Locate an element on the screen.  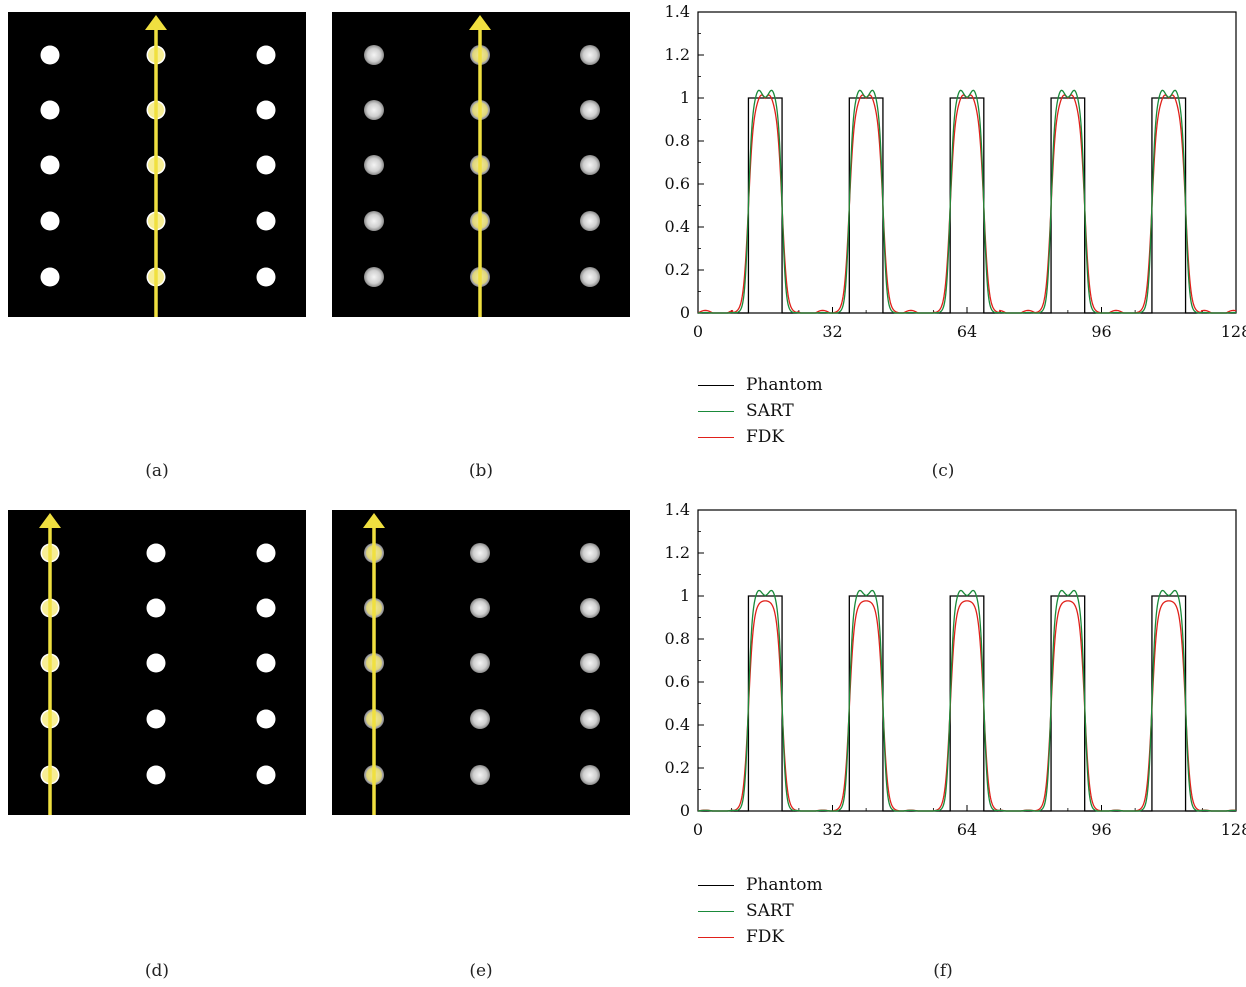
legend-item-sart: SART is located at coordinates (760, 911).